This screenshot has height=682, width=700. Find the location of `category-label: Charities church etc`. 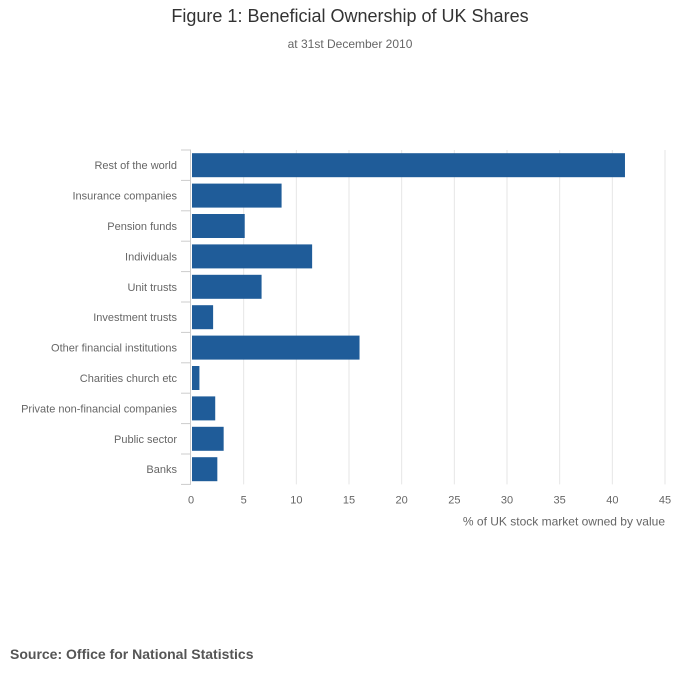

category-label: Charities church etc is located at coordinates (129, 379).